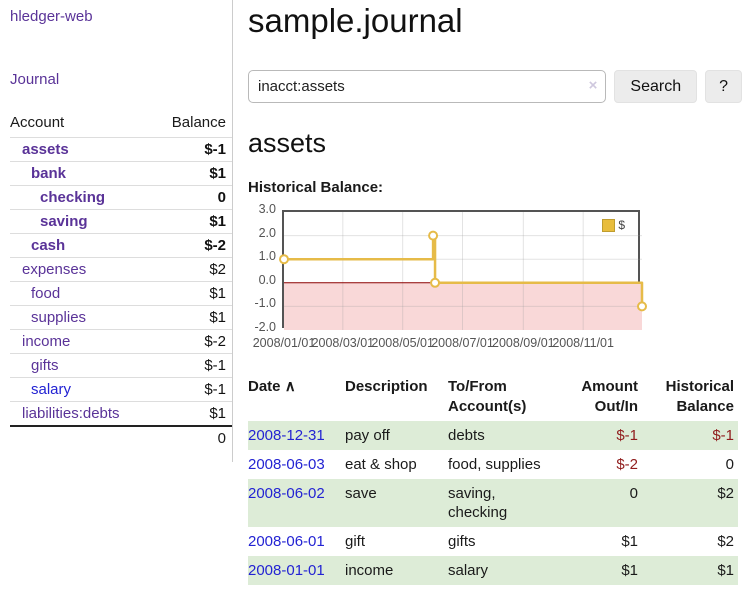 The width and height of the screenshot is (742, 599). I want to click on account-link: income, so click(46, 341).